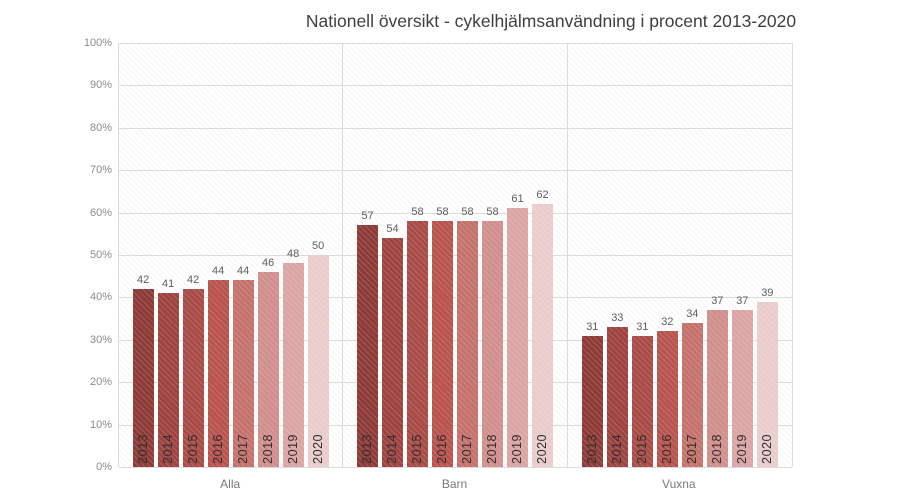 The height and width of the screenshot is (500, 900). I want to click on y-tick-label: 0%, so click(104, 467).